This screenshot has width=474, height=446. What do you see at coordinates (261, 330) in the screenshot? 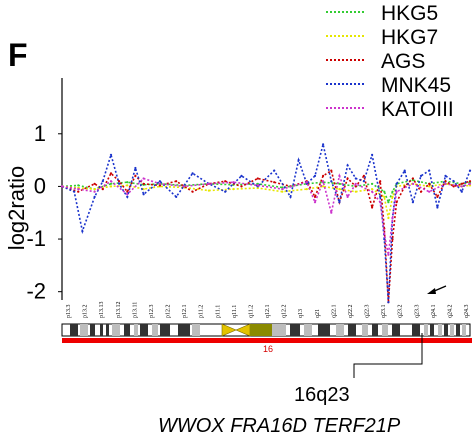
I see `heterochromatin` at bounding box center [261, 330].